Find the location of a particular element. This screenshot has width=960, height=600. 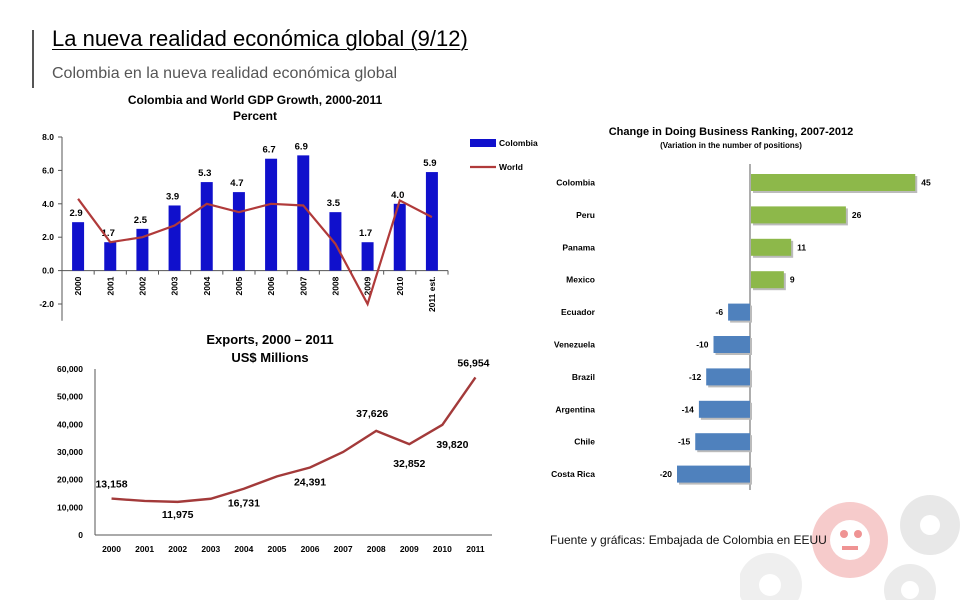

y-tick-label: 50,000 is located at coordinates (70, 397).